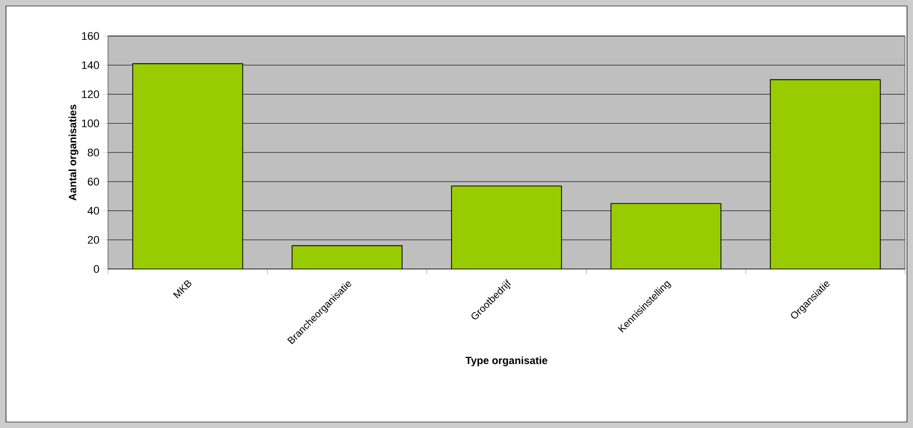  I want to click on x-axis-title: Type organisatie, so click(506, 361).